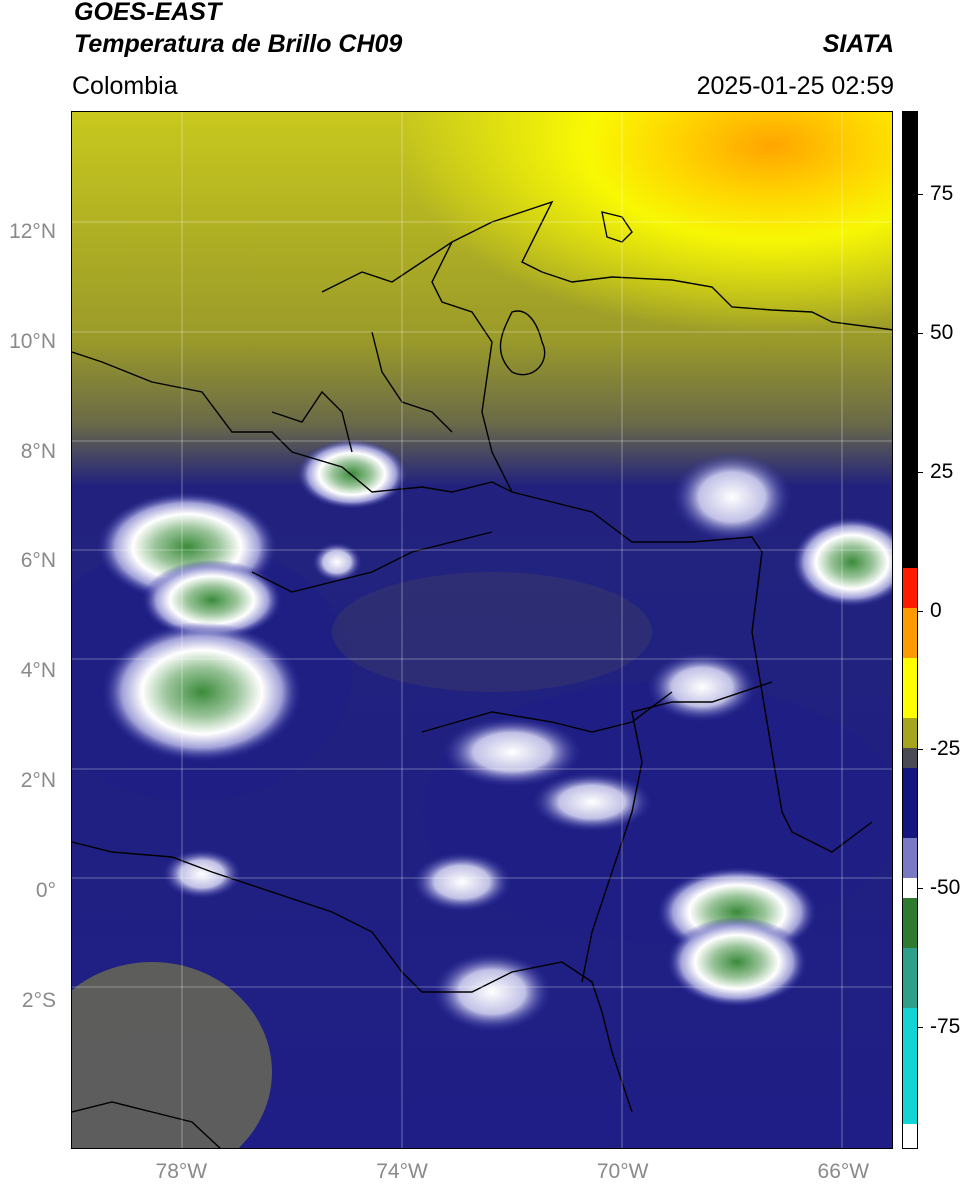 Image resolution: width=966 pixels, height=1190 pixels. What do you see at coordinates (238, 44) in the screenshot?
I see `product-title: Temperatura de Brillo CH09` at bounding box center [238, 44].